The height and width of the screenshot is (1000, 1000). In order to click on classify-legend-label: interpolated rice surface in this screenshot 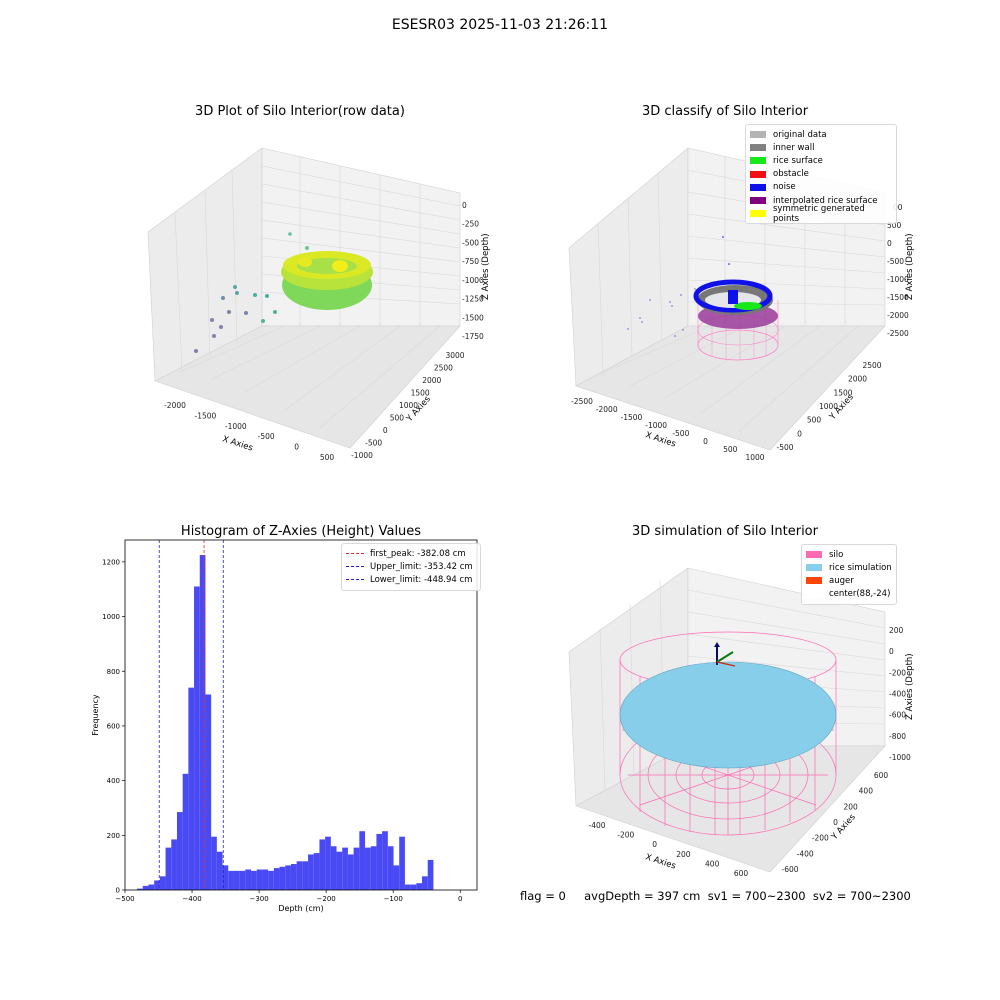, I will do `click(825, 200)`.